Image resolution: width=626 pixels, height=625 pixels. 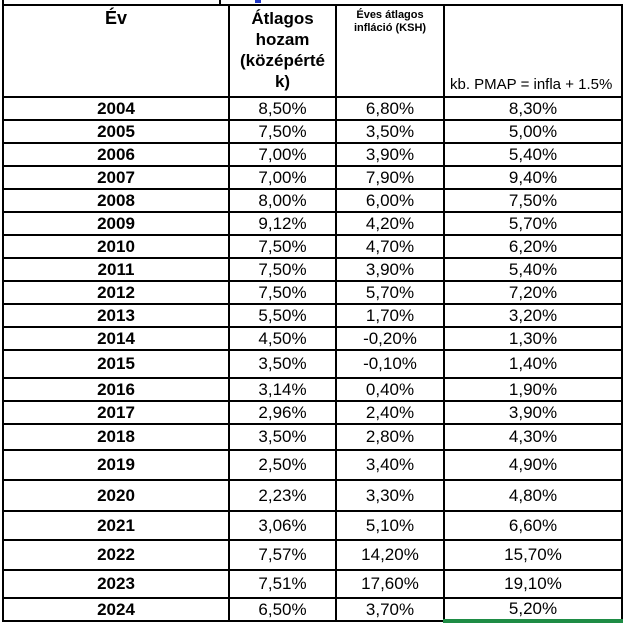 I want to click on cell-pmap: 8,30%, so click(x=533, y=108).